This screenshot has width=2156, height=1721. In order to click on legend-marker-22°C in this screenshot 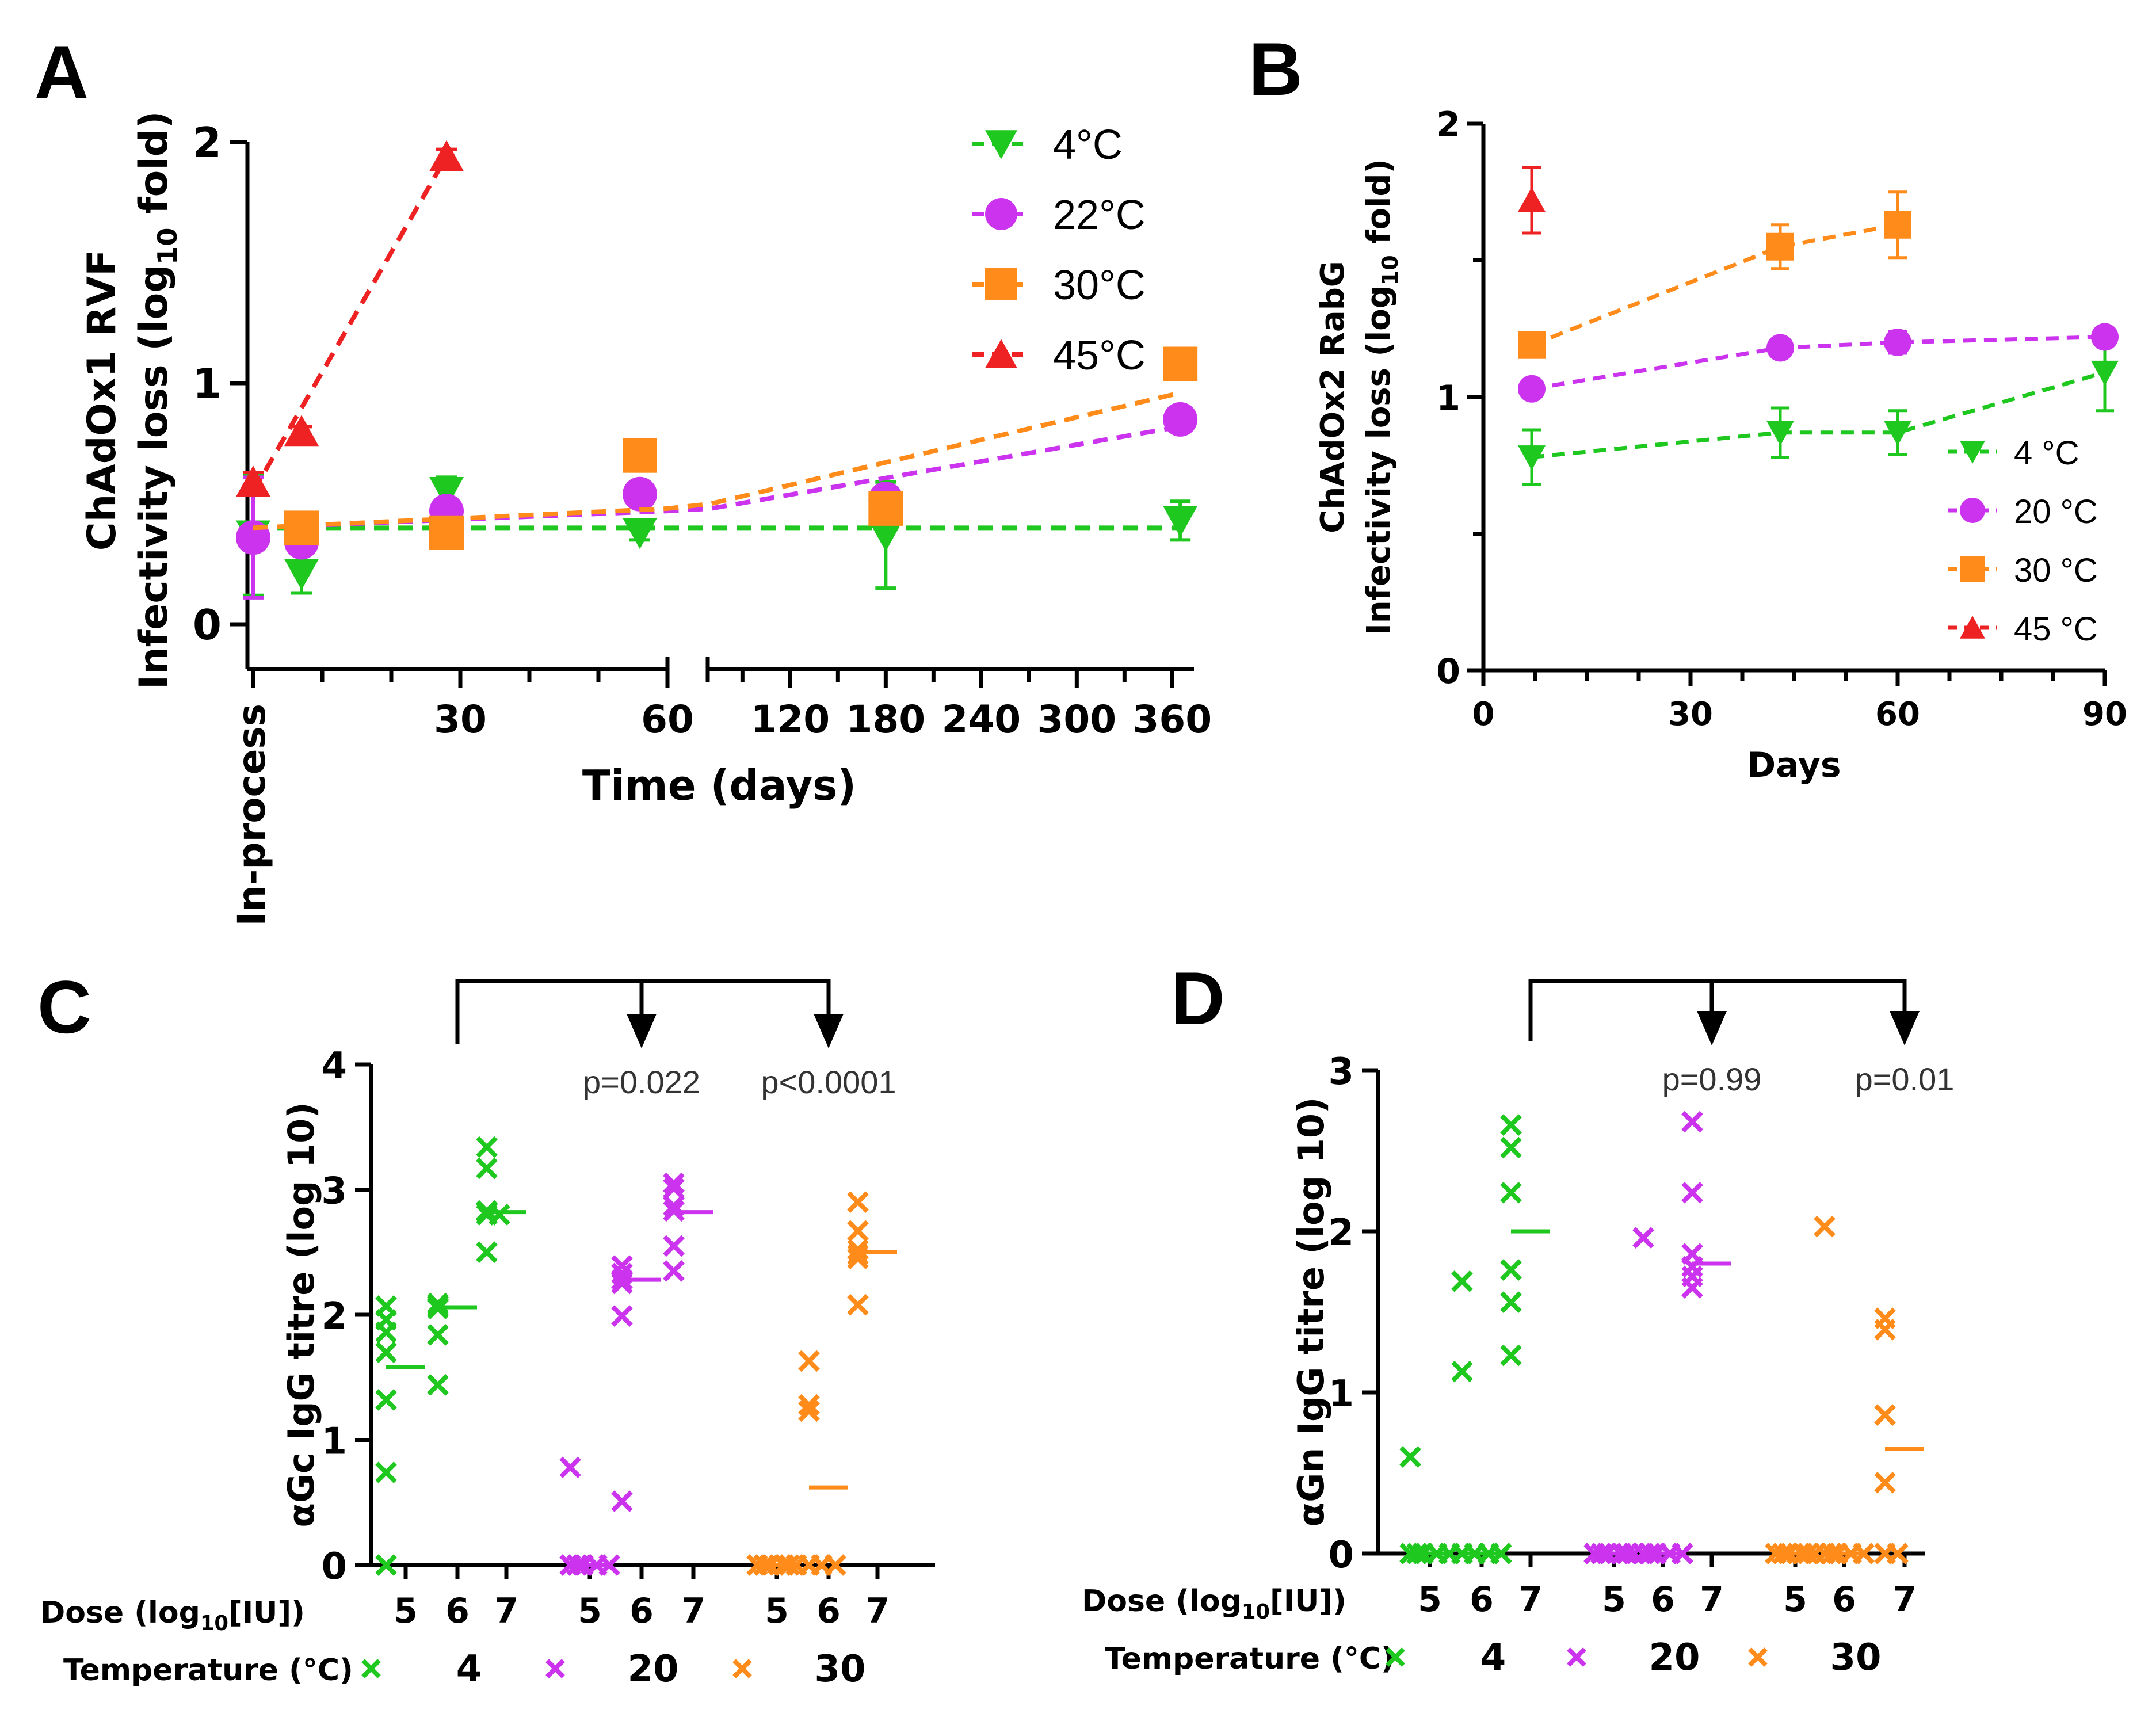, I will do `click(1001, 214)`.